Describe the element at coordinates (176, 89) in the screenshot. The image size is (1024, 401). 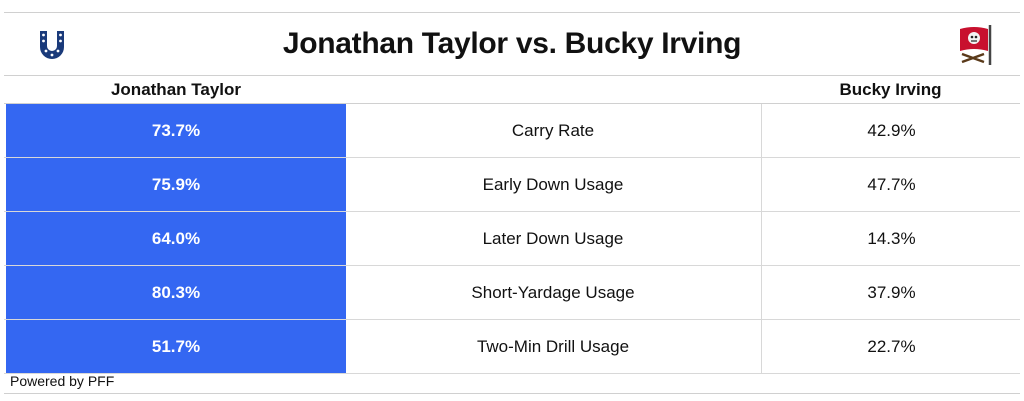
I see `left-player-label: Jonathan Taylor` at that location.